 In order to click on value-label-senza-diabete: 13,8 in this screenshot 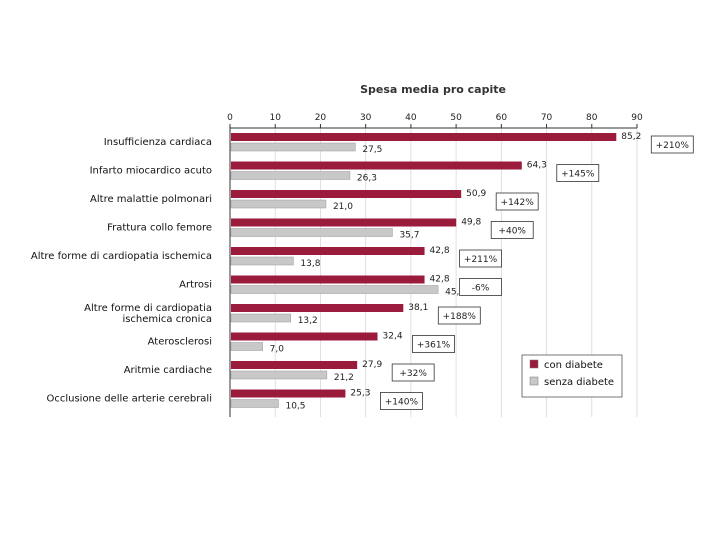, I will do `click(310, 264)`.